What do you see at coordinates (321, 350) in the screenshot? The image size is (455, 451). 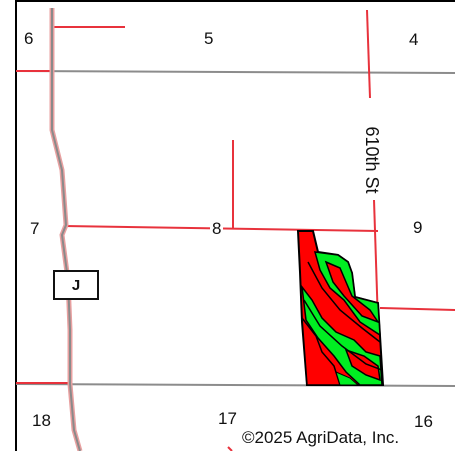 I see `zone-red-southwest` at bounding box center [321, 350].